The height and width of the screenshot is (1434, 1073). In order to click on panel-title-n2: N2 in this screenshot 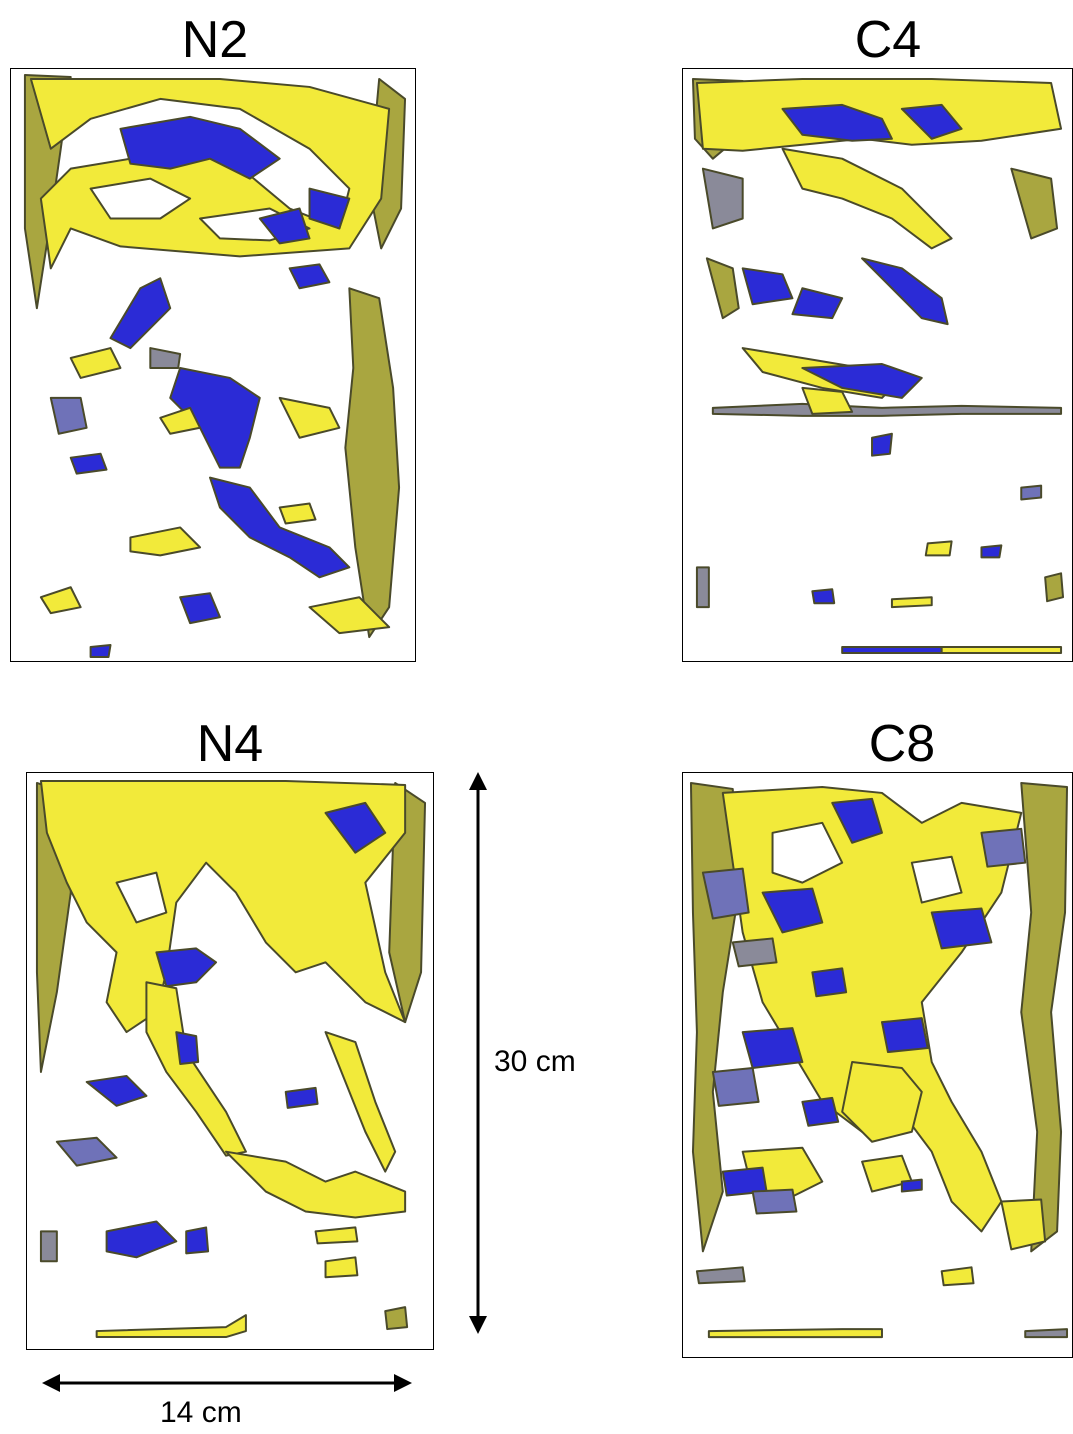, I will do `click(215, 40)`.